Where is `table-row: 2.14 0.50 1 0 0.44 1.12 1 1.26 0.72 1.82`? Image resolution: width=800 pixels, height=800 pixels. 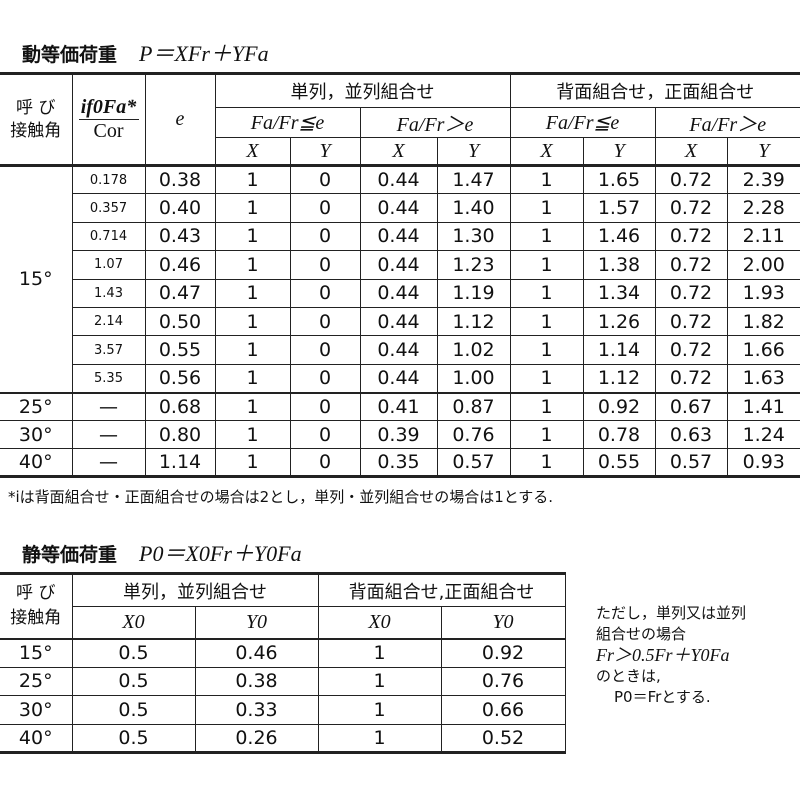
table-row: 2.14 0.50 1 0 0.44 1.12 1 1.26 0.72 1.82 is located at coordinates (400, 321).